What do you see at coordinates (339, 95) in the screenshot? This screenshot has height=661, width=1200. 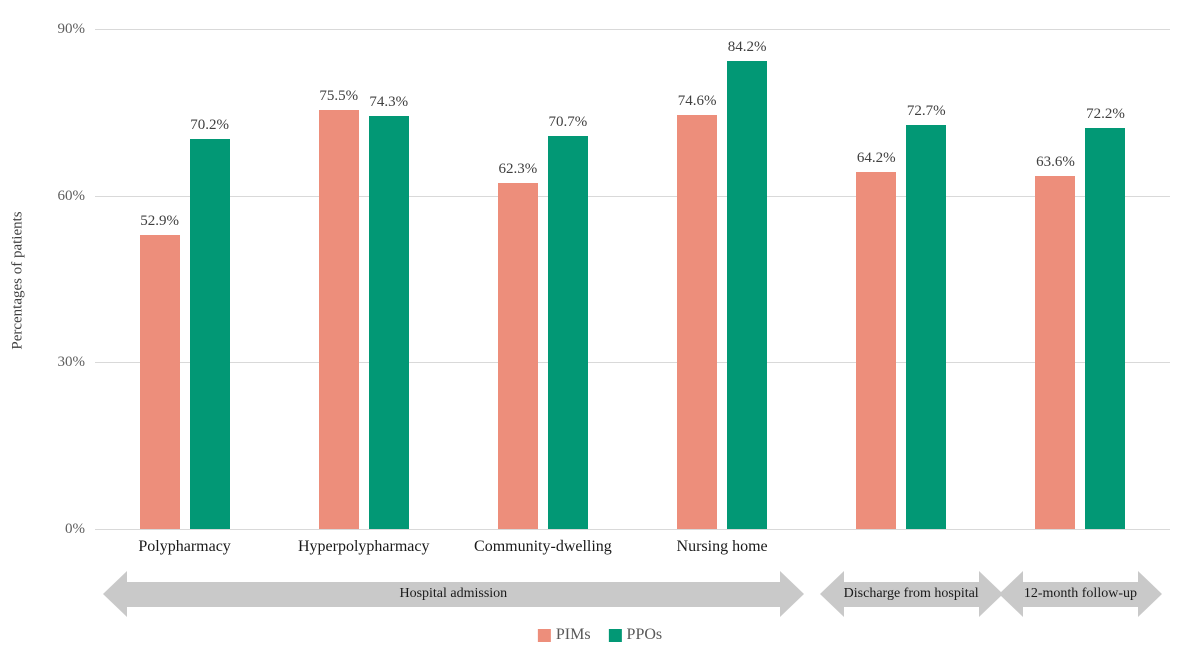 I see `data-label: 75.5%` at bounding box center [339, 95].